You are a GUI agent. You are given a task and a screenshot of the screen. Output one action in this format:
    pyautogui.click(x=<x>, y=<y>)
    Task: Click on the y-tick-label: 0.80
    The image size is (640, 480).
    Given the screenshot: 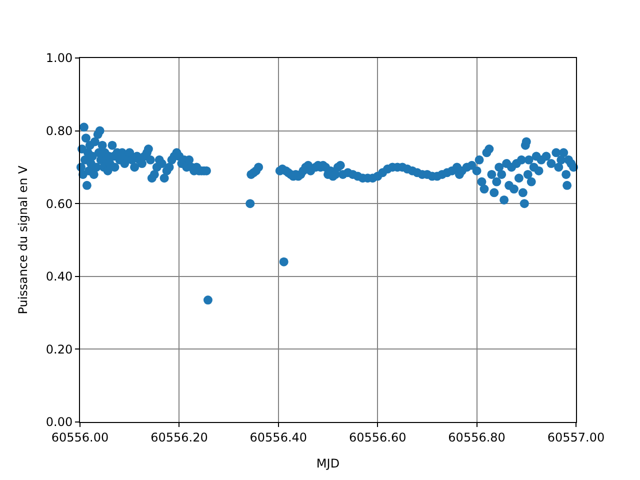 What is the action you would take?
    pyautogui.click(x=59, y=131)
    